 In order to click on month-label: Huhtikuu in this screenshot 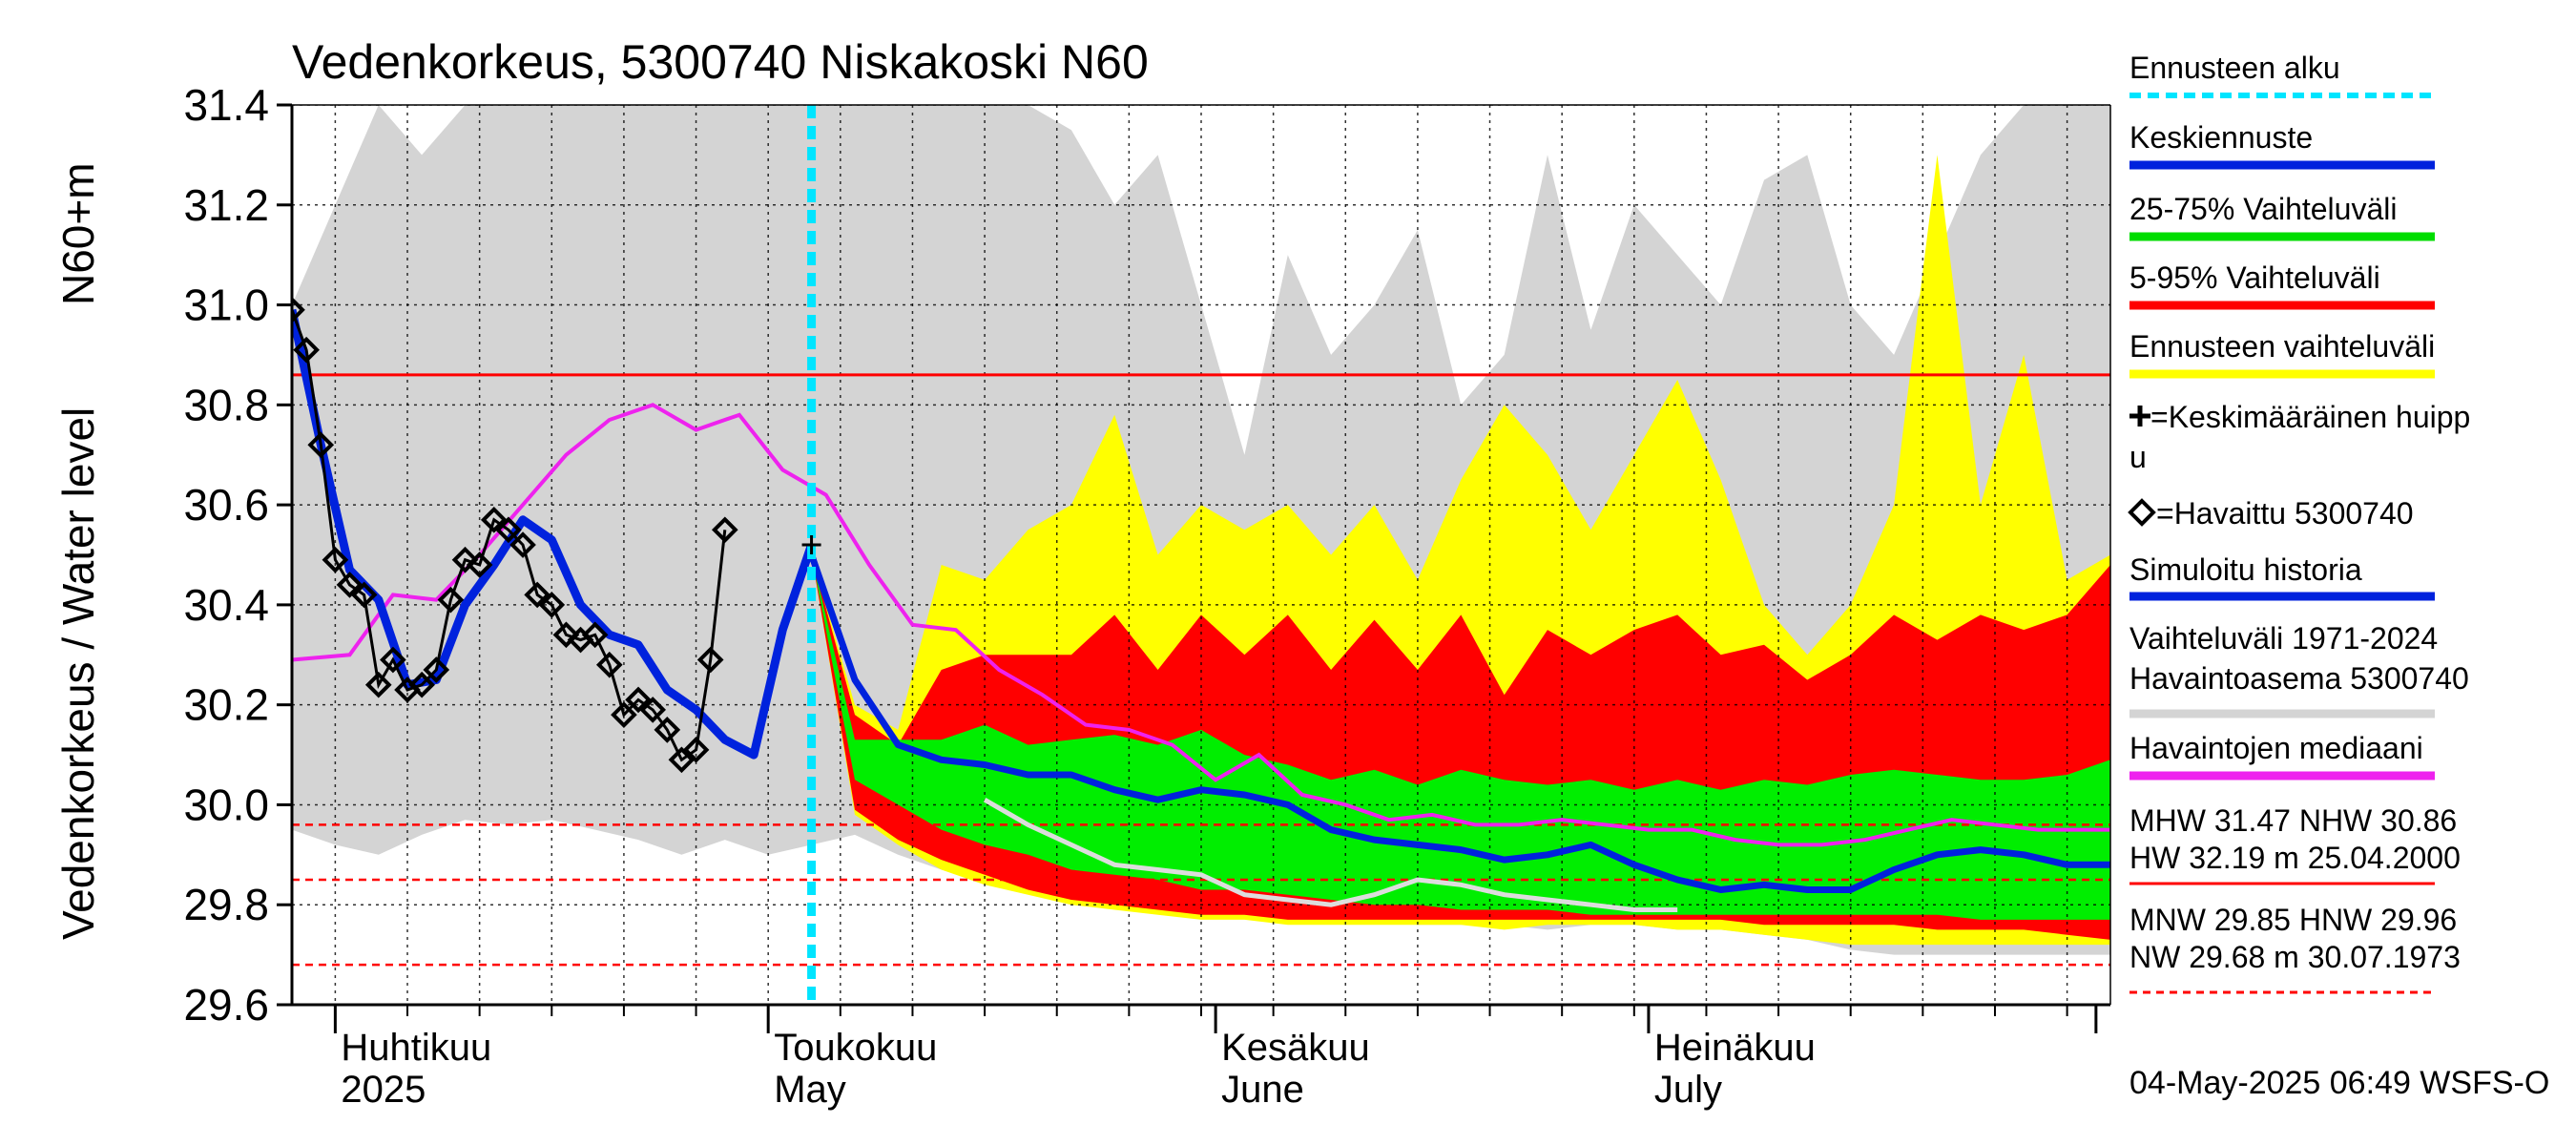, I will do `click(416, 1048)`.